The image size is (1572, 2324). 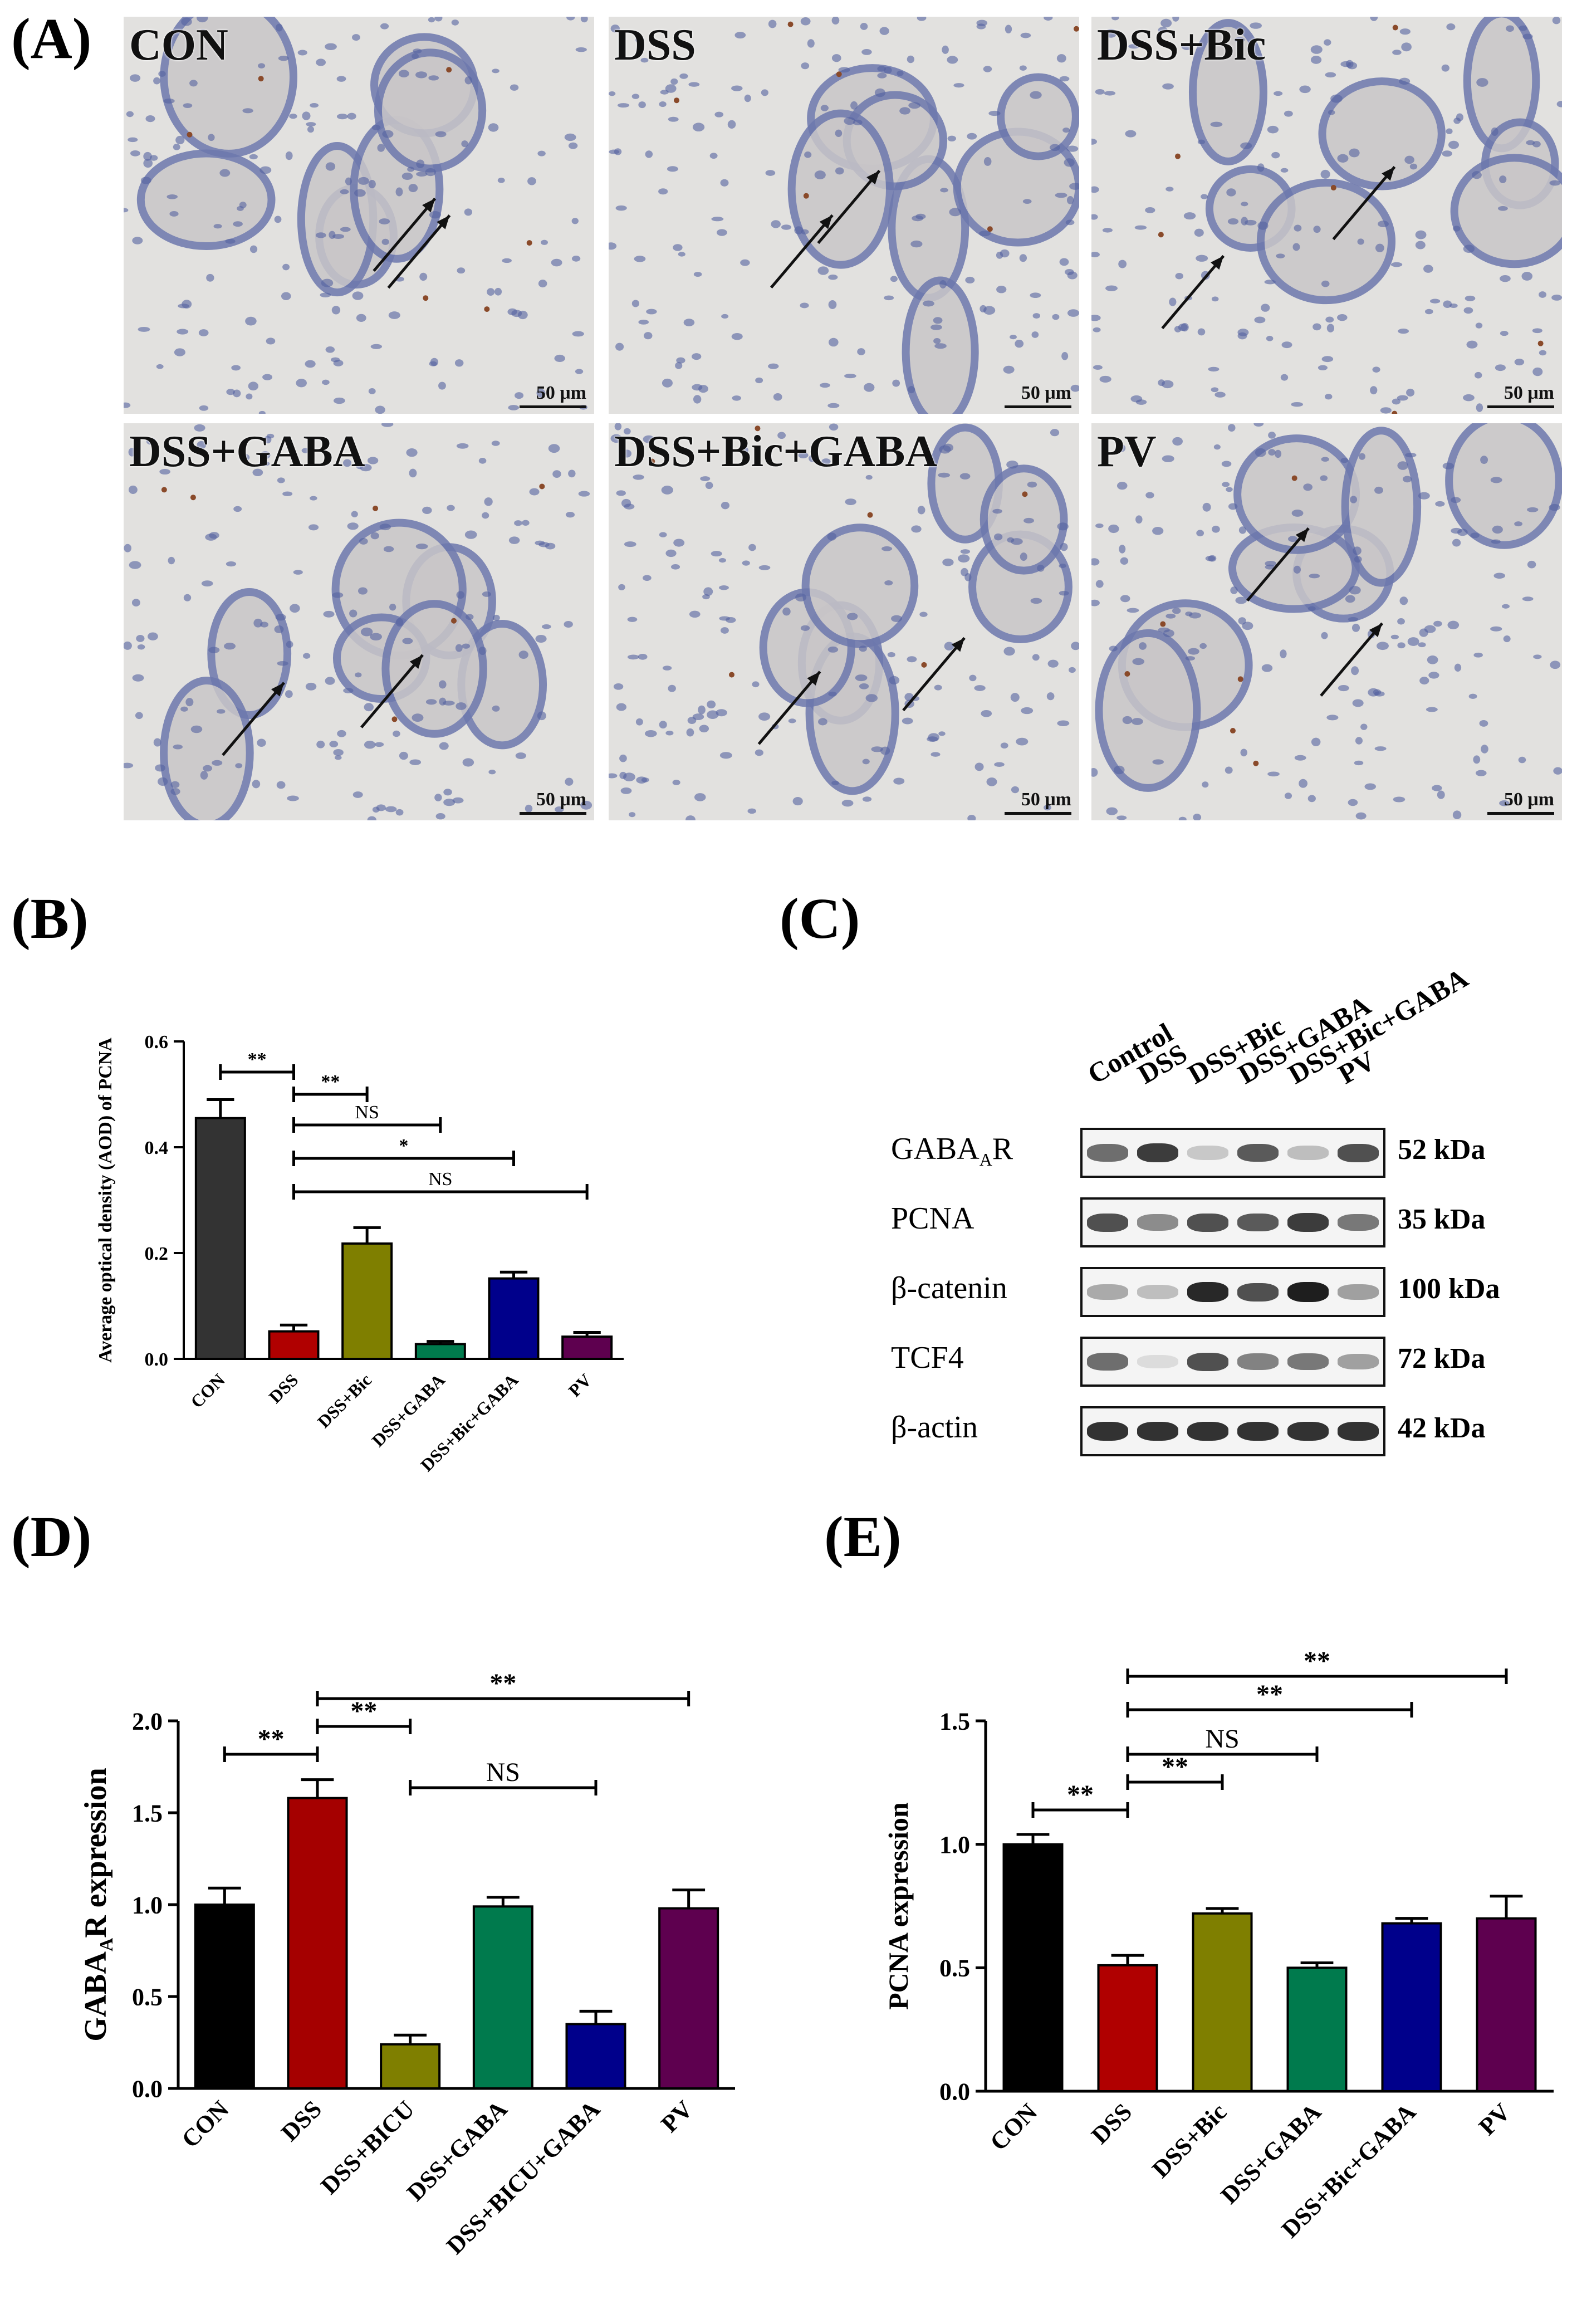 I want to click on panel-letter-c: (C), so click(x=820, y=919).